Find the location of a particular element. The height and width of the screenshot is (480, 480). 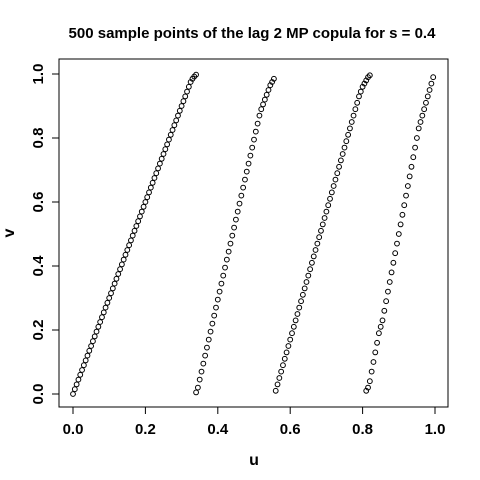

x-axis: 0.0 0.2 0.4 0.6 0.8 1.0 is located at coordinates (254, 422).